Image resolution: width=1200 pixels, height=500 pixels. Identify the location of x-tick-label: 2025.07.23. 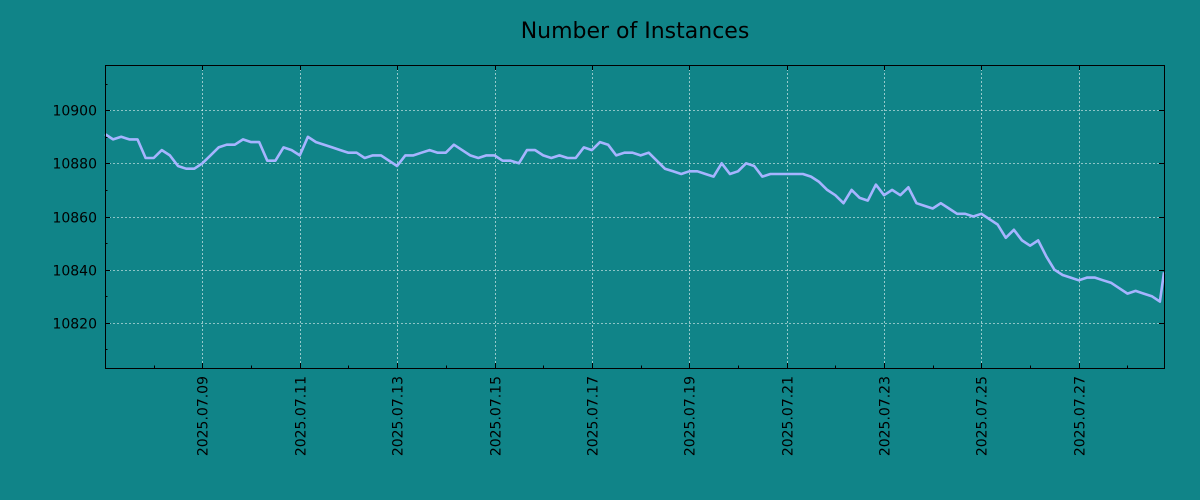
(886, 416).